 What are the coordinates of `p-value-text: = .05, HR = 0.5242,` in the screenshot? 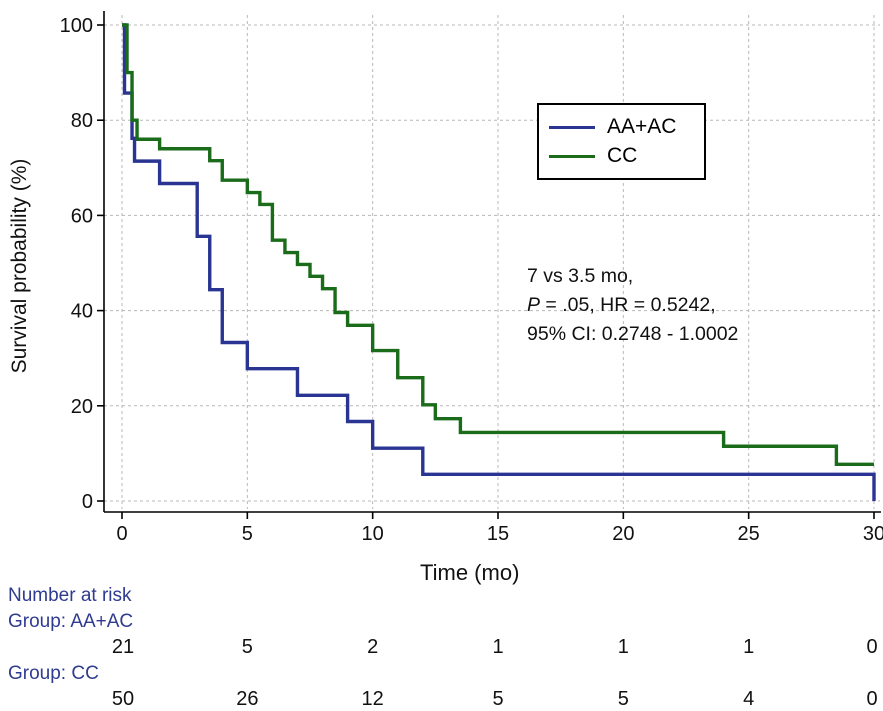 It's located at (628, 305).